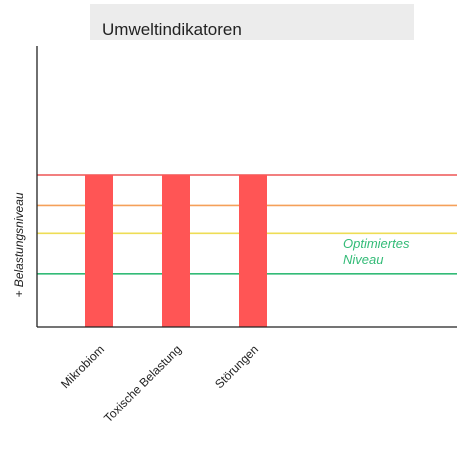  Describe the element at coordinates (376, 243) in the screenshot. I see `annotation-line-1: Optimiertes` at that location.